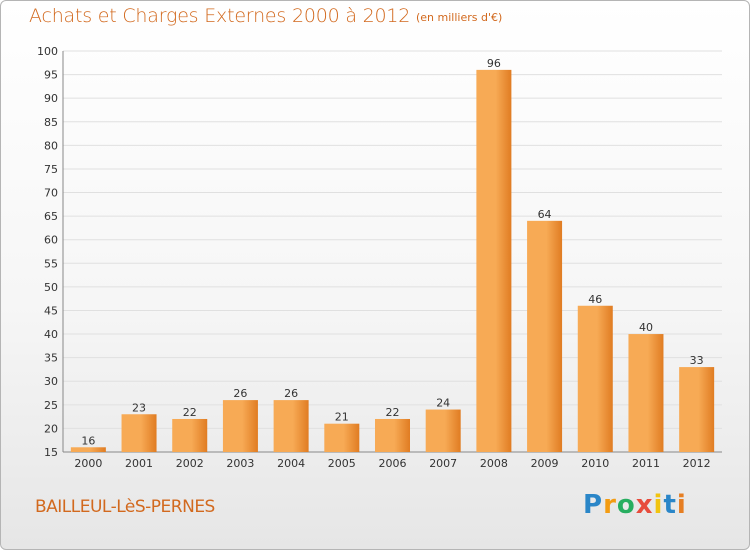 The image size is (750, 550). Describe the element at coordinates (393, 463) in the screenshot. I see `x-tick-label: 2006` at that location.